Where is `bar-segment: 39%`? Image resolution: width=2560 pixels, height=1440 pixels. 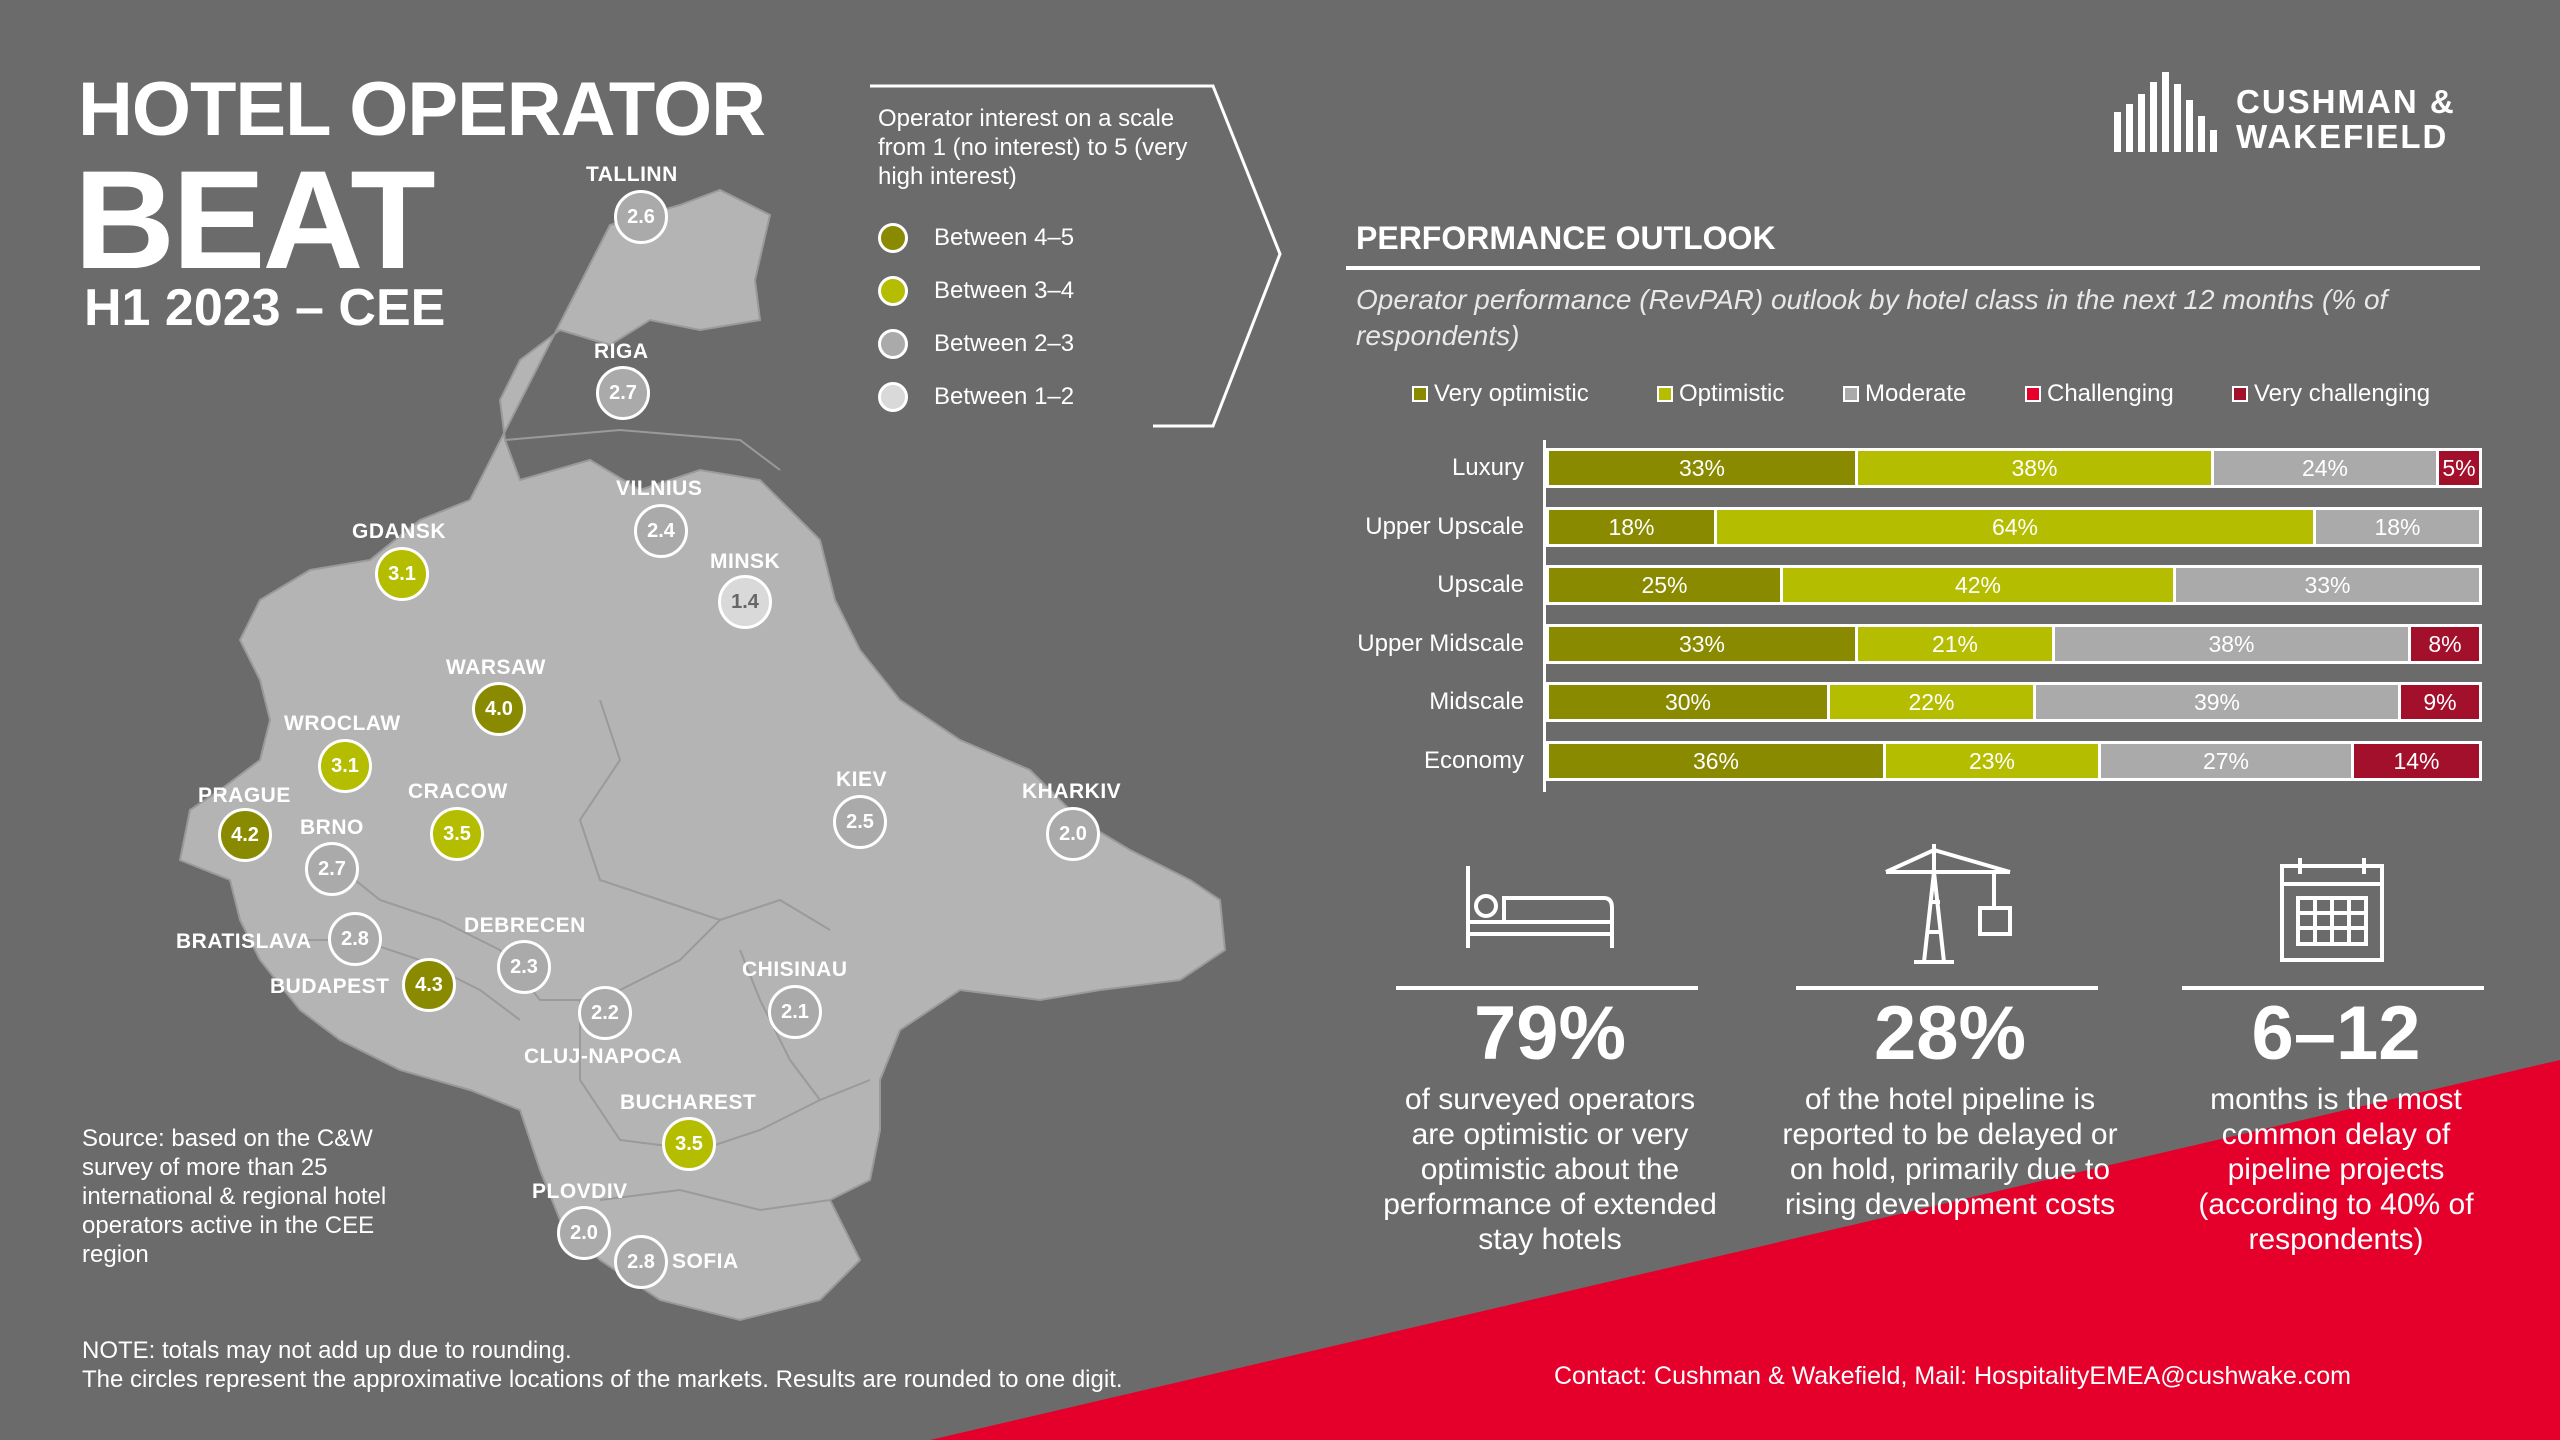
bar-segment: 39% is located at coordinates (2215, 702).